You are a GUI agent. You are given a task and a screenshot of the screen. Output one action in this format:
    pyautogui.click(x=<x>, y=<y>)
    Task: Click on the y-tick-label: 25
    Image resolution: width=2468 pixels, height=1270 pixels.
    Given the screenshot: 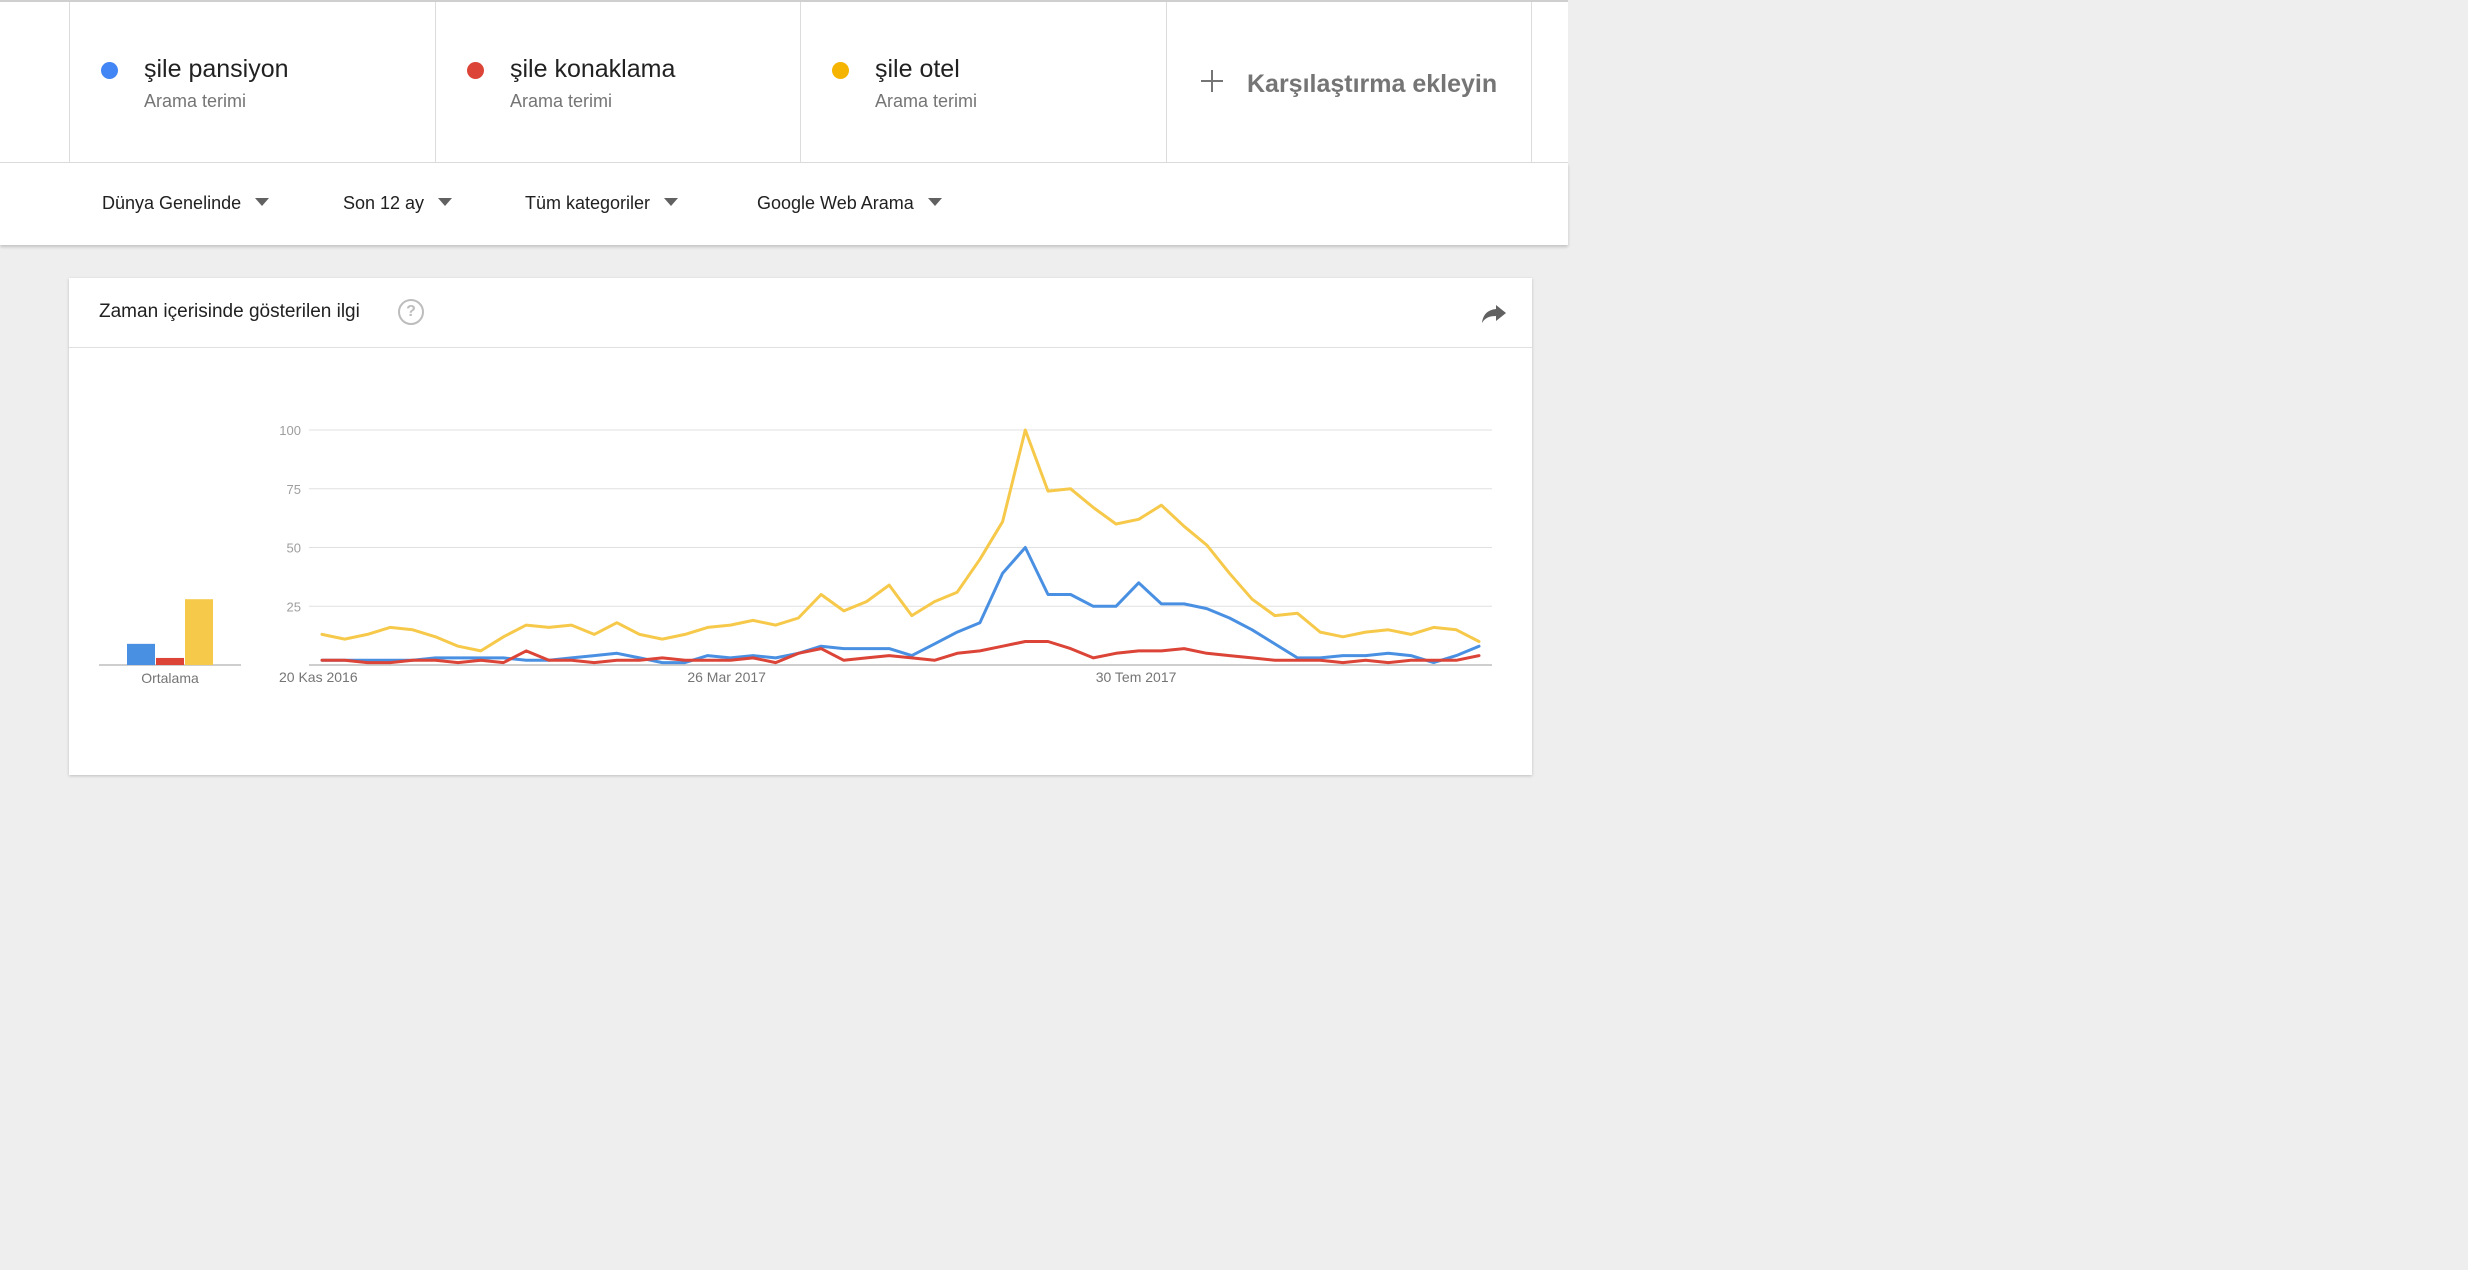 What is the action you would take?
    pyautogui.click(x=294, y=606)
    